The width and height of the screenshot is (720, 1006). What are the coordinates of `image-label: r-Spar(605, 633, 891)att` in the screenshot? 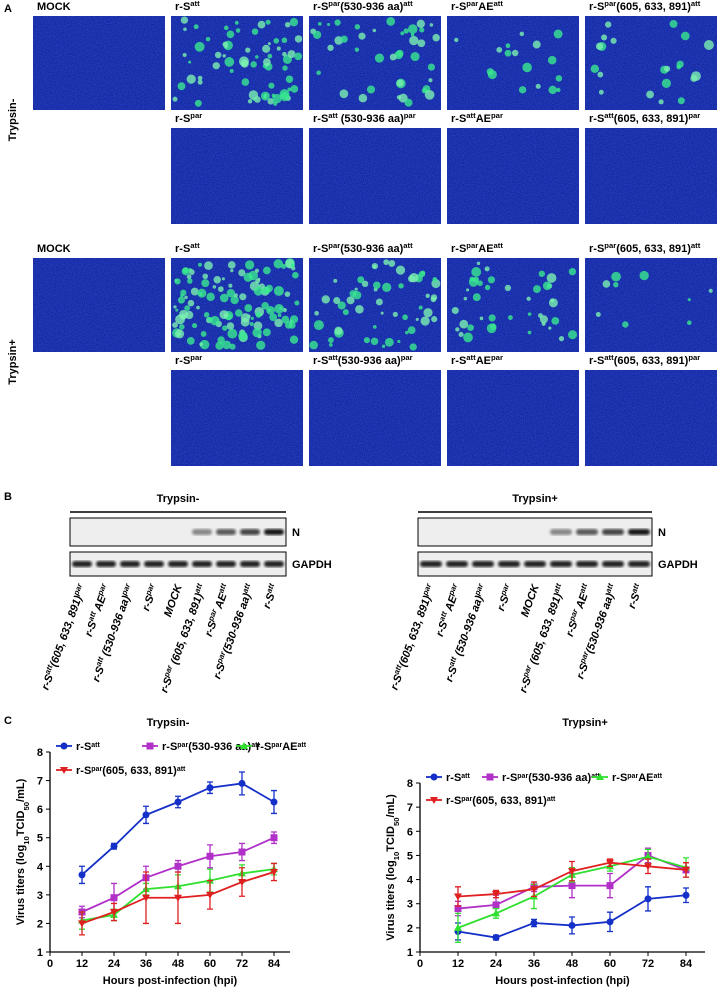 It's located at (645, 6).